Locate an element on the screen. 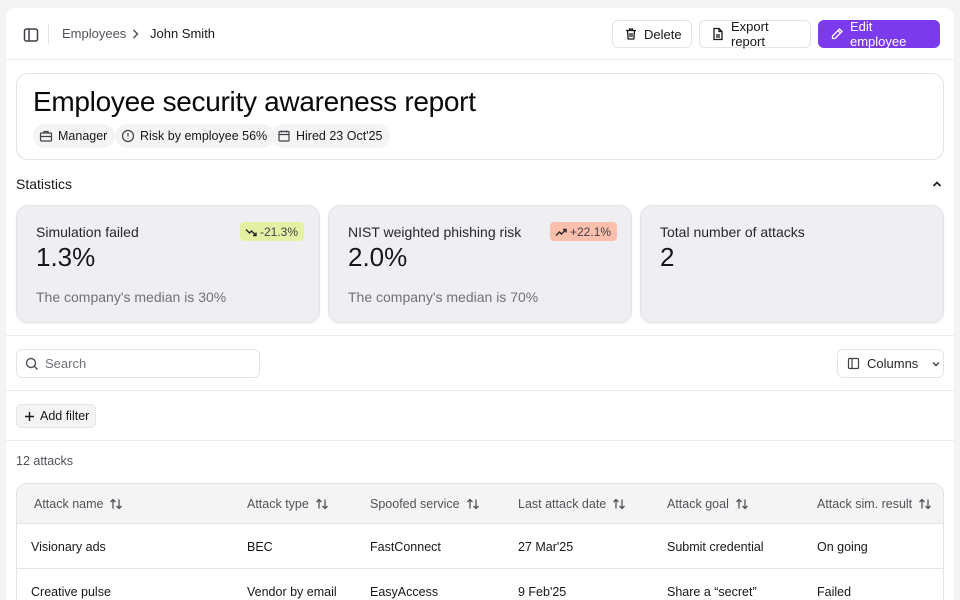 The height and width of the screenshot is (600, 960). hired-chip: Hired 23 Oct'25 is located at coordinates (331, 136).